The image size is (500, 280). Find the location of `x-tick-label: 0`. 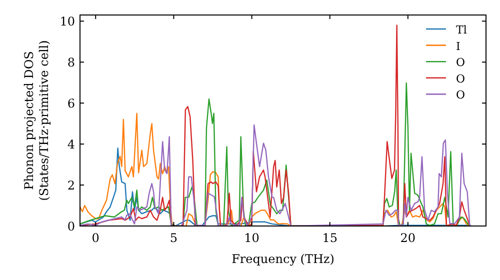

x-tick-label: 0 is located at coordinates (96, 238).